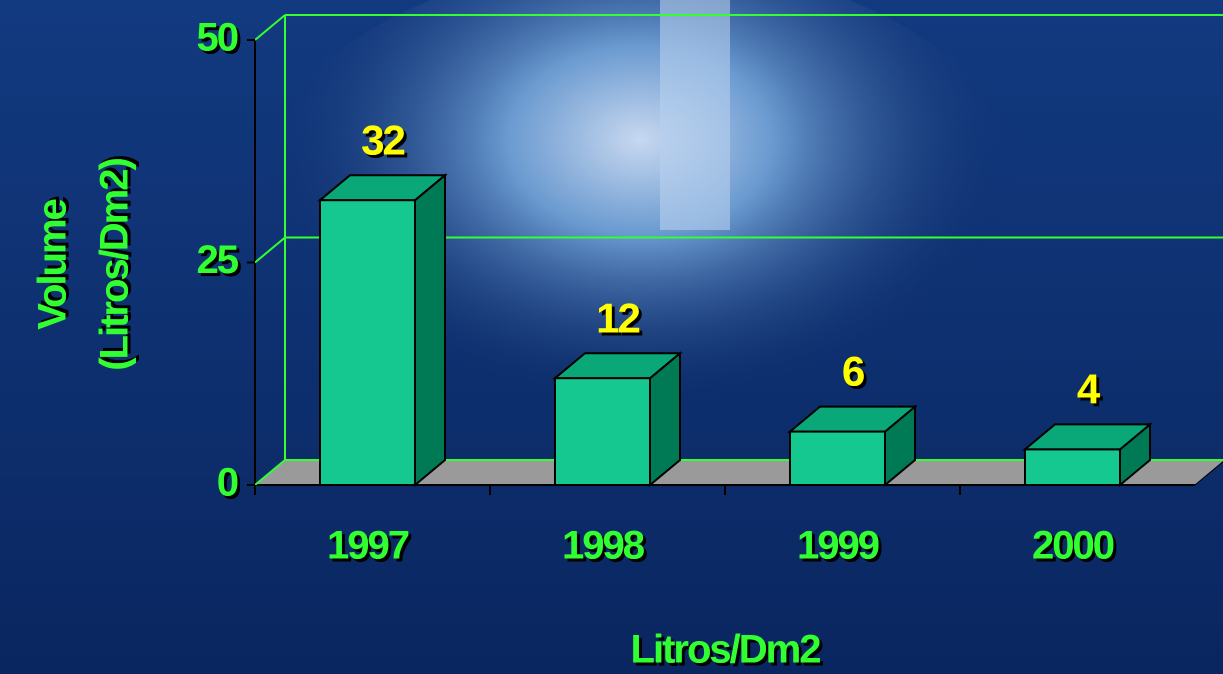 The image size is (1223, 674). I want to click on x-tick-label: 1998, so click(603, 546).